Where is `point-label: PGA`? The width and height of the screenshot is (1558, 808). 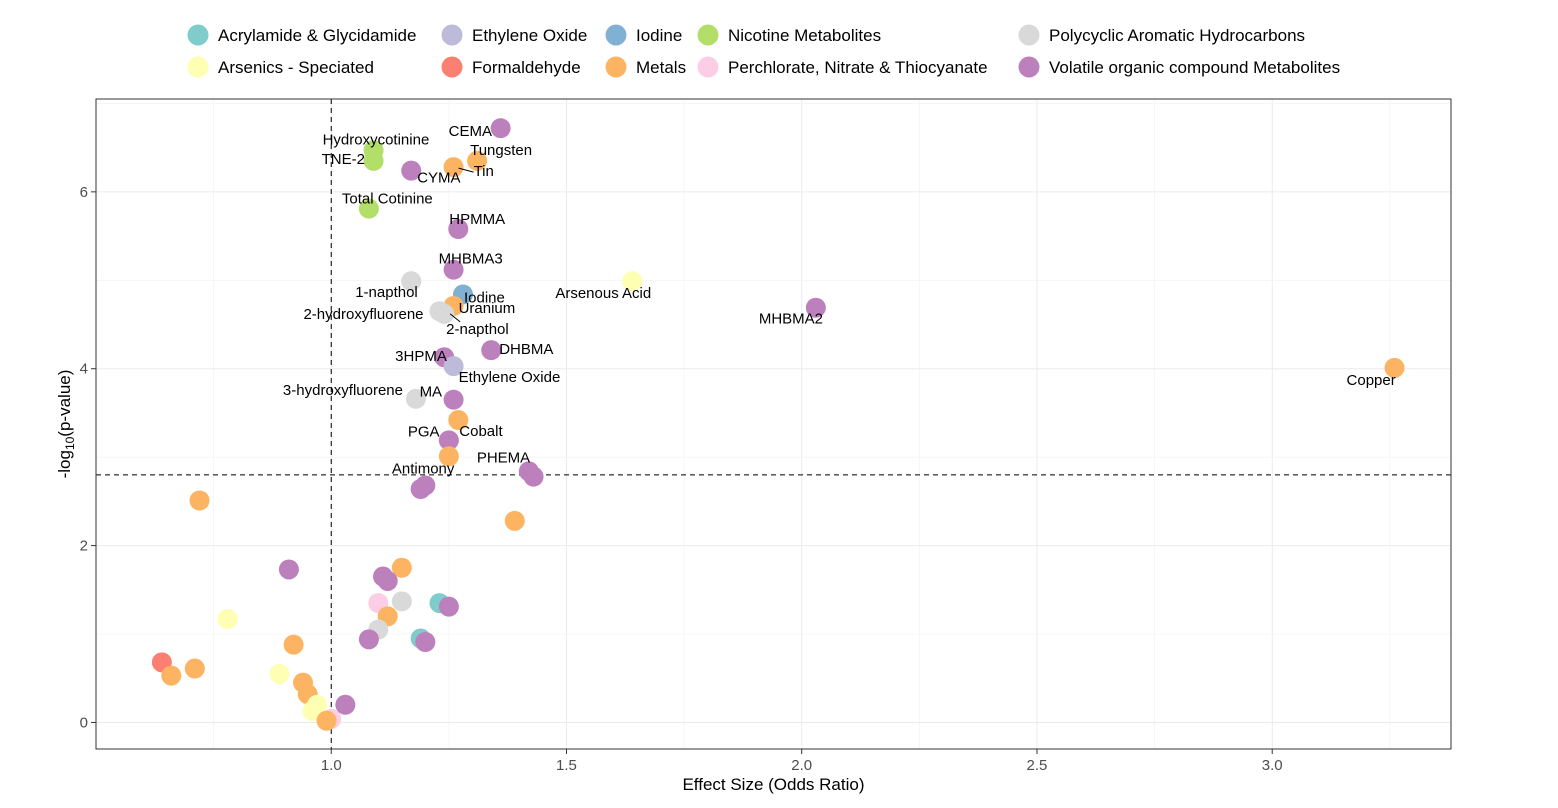 point-label: PGA is located at coordinates (424, 431).